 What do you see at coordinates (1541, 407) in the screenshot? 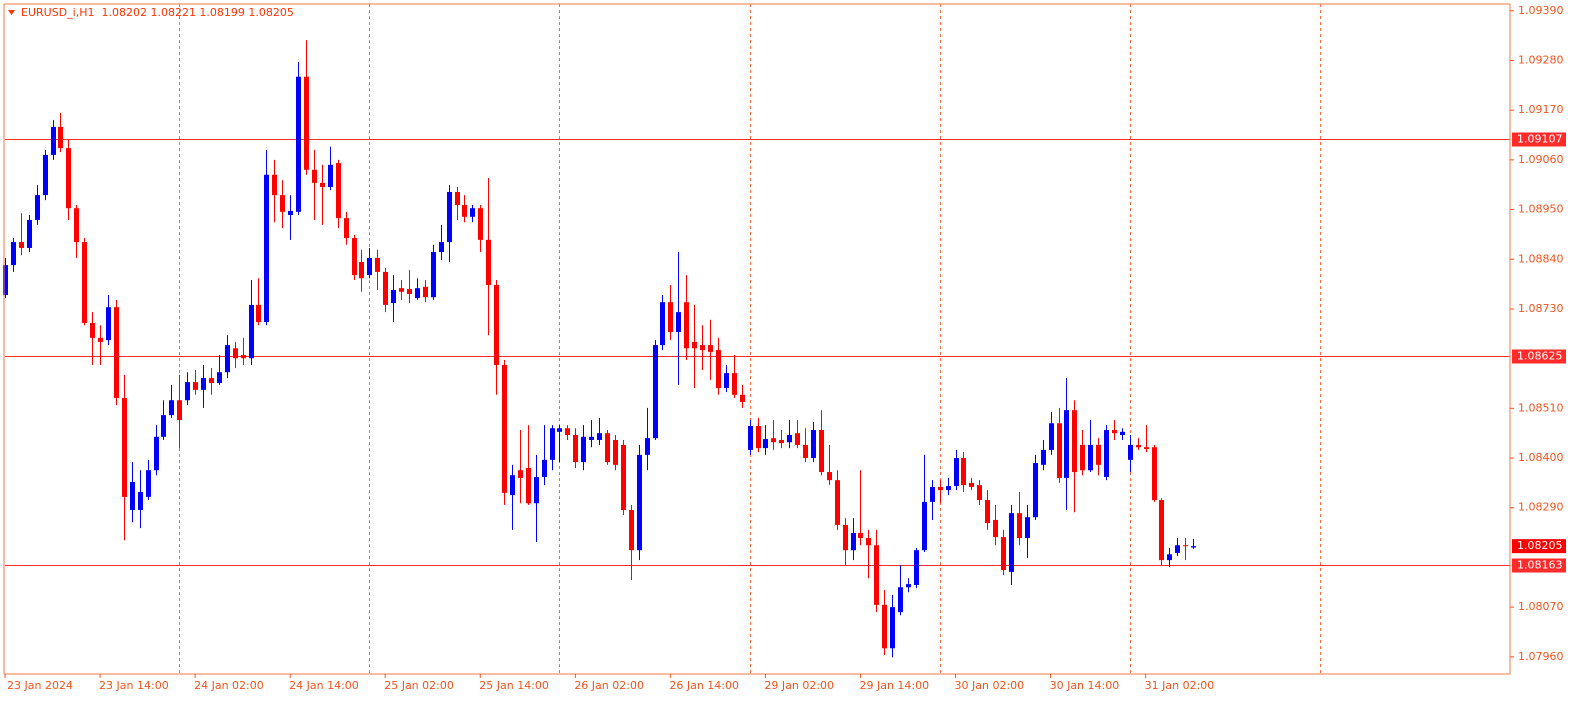
I see `y-tick-label: 1.08510` at bounding box center [1541, 407].